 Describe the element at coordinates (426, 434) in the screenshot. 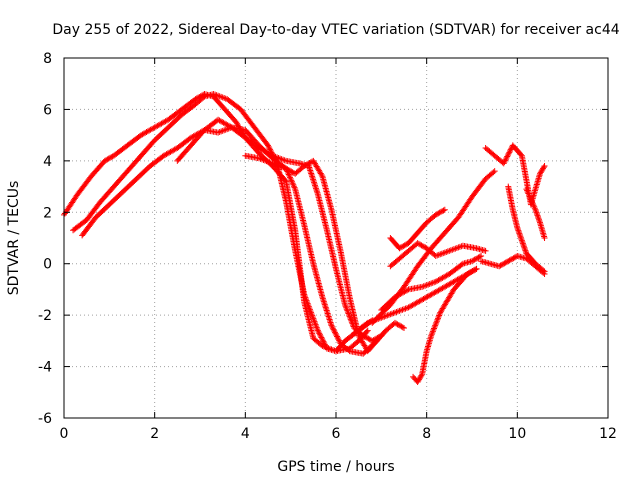

I see `x-tick-label: 8` at that location.